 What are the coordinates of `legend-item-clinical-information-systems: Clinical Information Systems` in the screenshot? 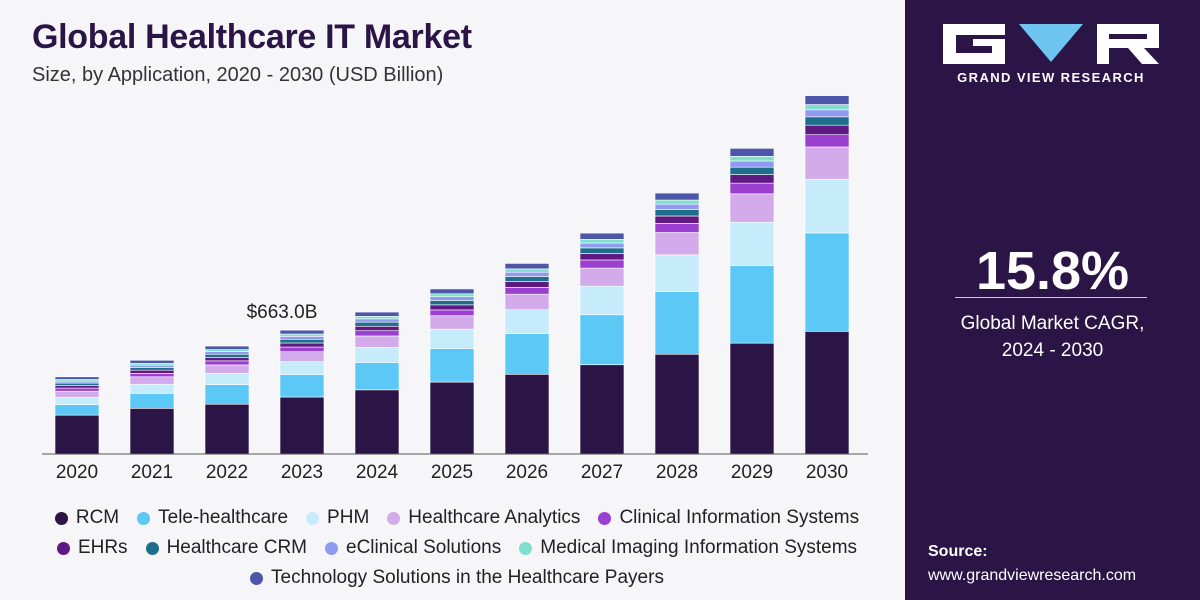 It's located at (728, 518).